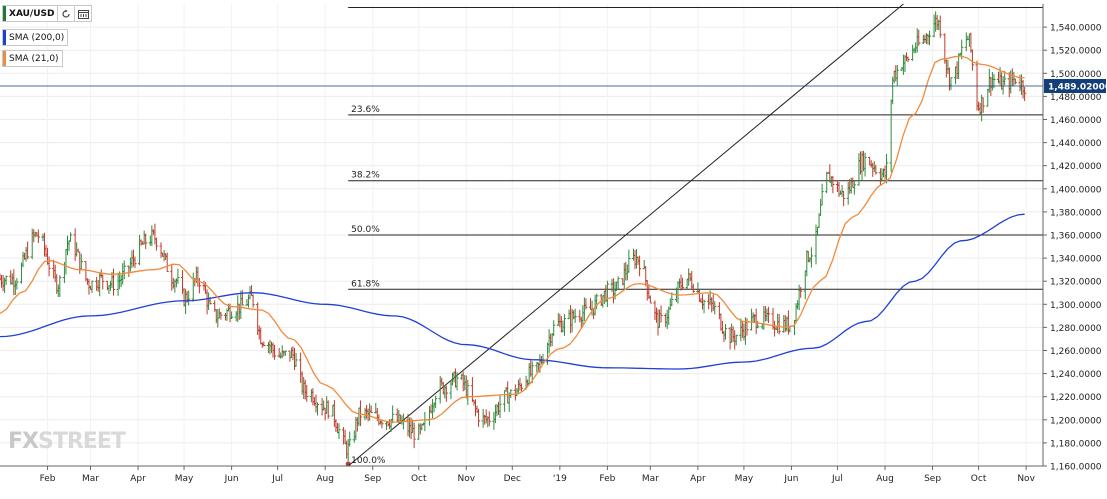 Image resolution: width=1107 pixels, height=499 pixels. Describe the element at coordinates (885, 479) in the screenshot. I see `x-tick-label: Aug` at that location.